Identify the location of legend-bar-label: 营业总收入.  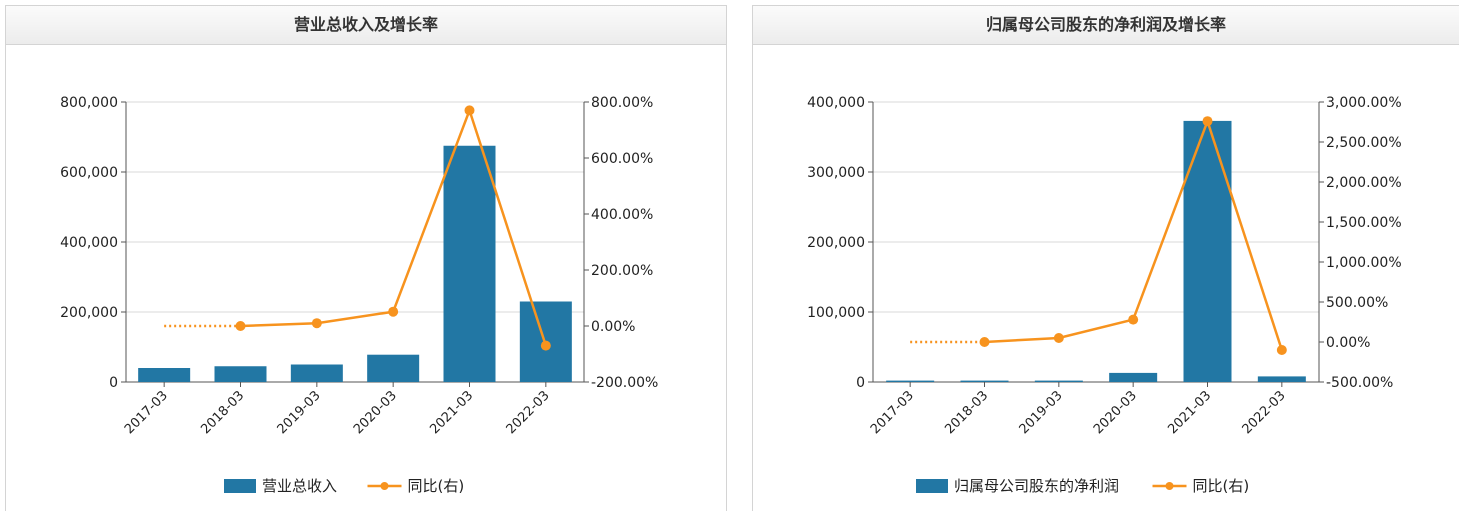
(299, 486).